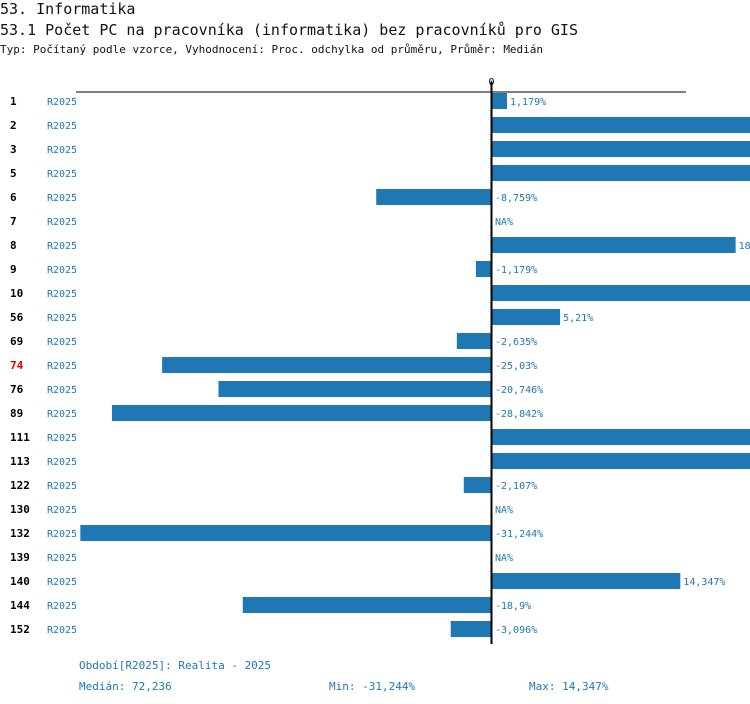 The height and width of the screenshot is (704, 750). What do you see at coordinates (516, 198) in the screenshot?
I see `data-label: -8,759%` at bounding box center [516, 198].